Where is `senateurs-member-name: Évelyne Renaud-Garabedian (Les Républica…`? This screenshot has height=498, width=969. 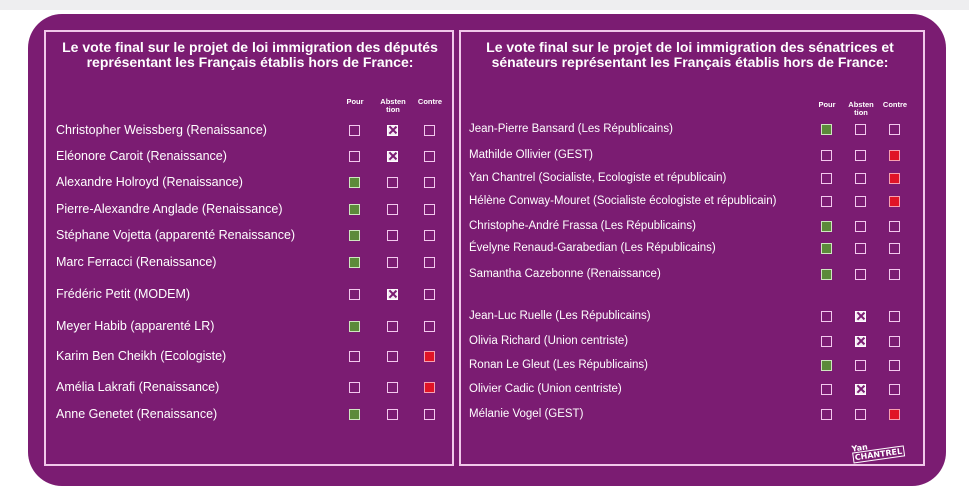 senateurs-member-name: Évelyne Renaud-Garabedian (Les Républica… is located at coordinates (592, 248).